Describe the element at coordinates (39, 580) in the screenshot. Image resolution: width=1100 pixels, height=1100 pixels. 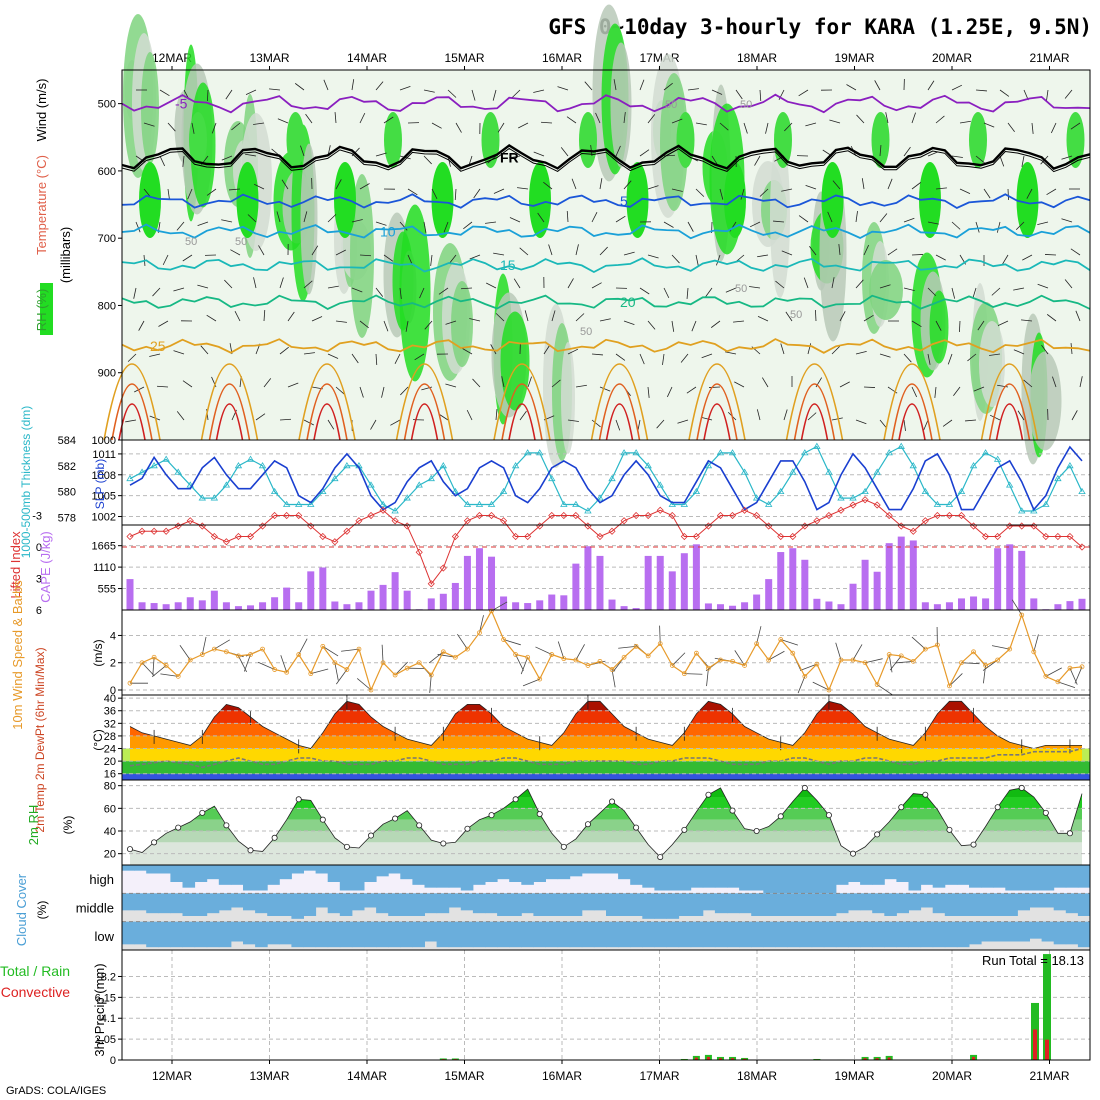
I see `li-tick-label: 3` at that location.